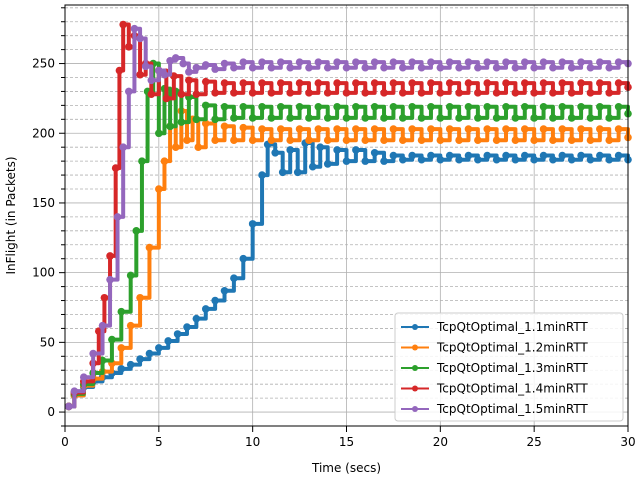  Describe the element at coordinates (512, 368) in the screenshot. I see `legend-label: TcpQtOptimal_1.3minRTT` at that location.